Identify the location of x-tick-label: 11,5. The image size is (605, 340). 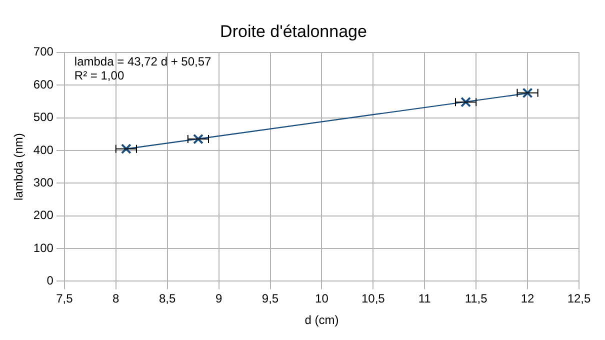
(476, 299).